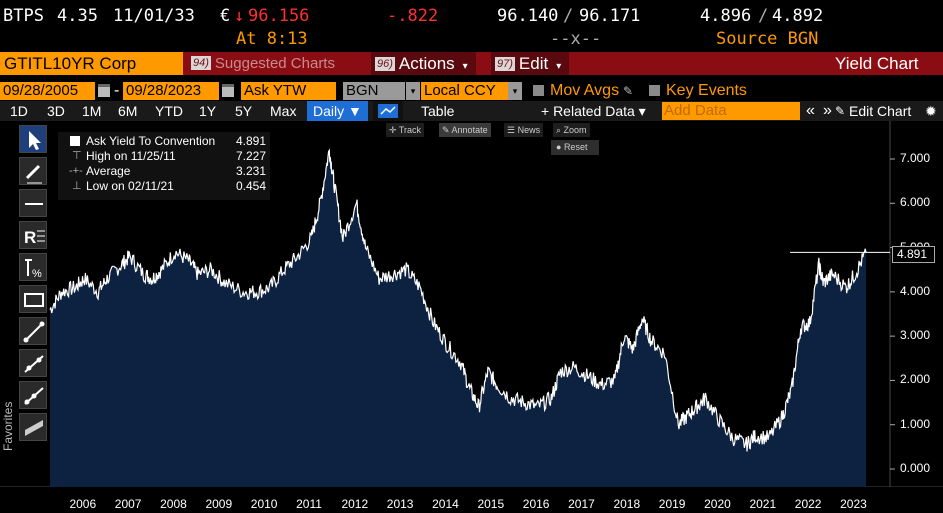 This screenshot has height=513, width=943. What do you see at coordinates (627, 504) in the screenshot?
I see `x-tick-label: 2018` at bounding box center [627, 504].